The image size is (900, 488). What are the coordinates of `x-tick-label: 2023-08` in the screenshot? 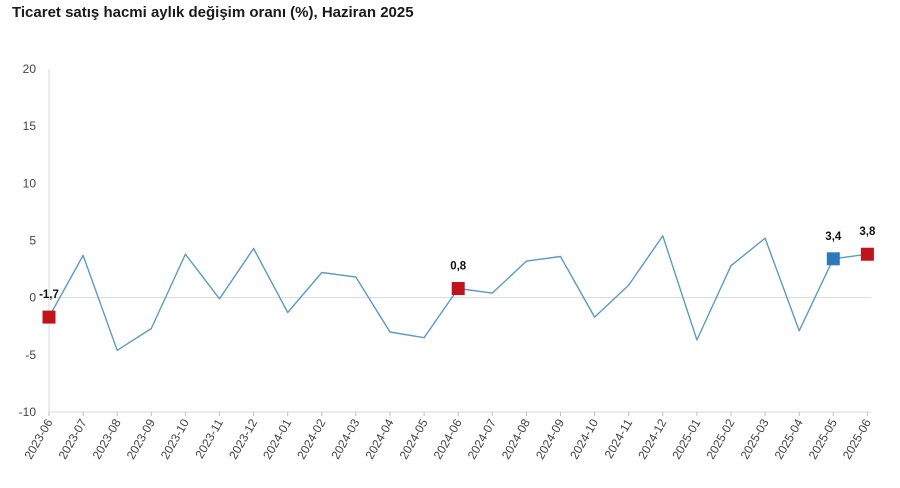 It's located at (107, 438).